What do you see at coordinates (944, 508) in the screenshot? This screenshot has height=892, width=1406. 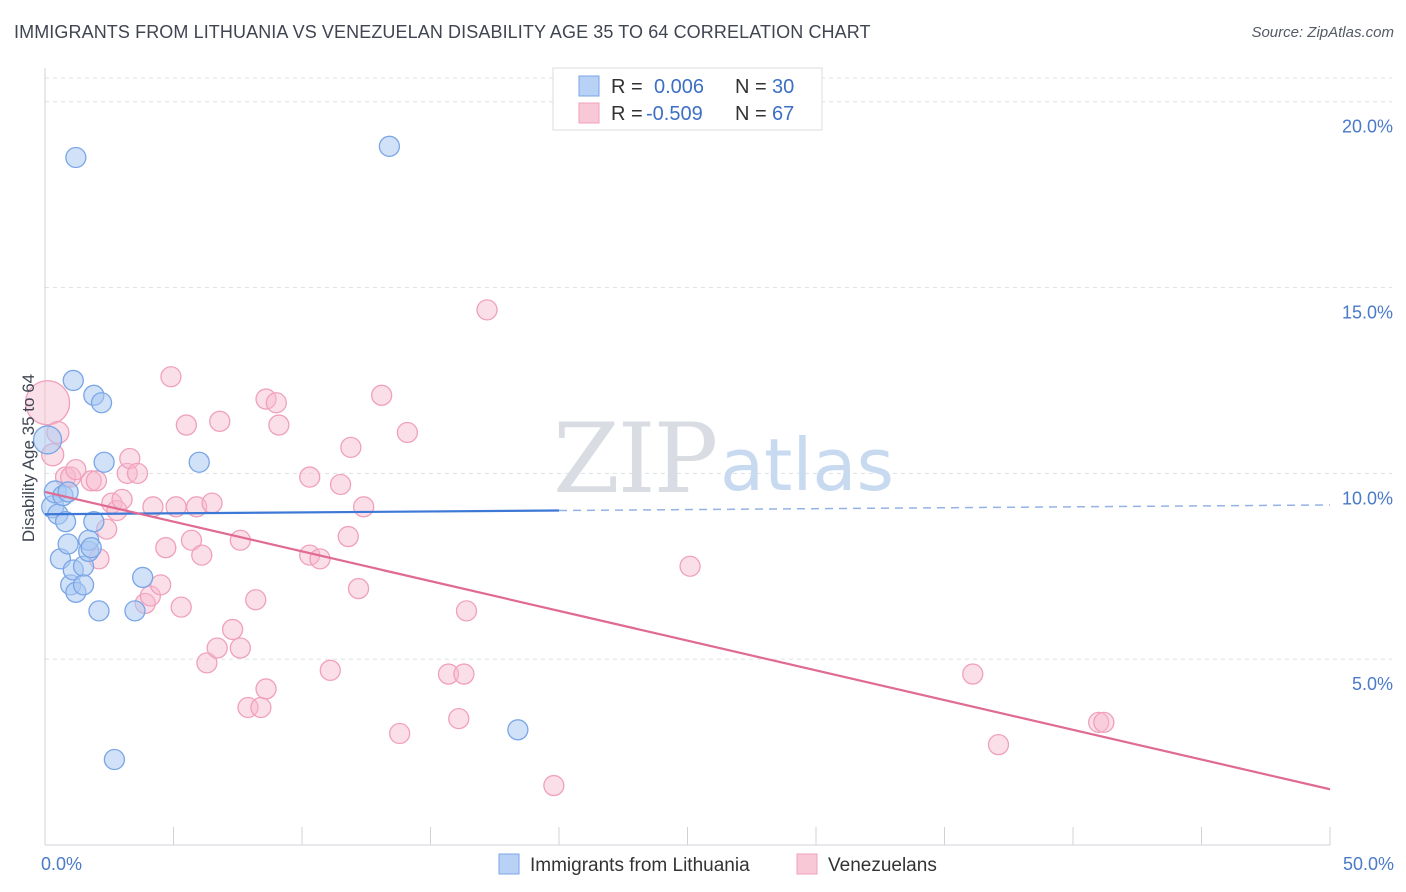 I see `lithuania-trend-extension` at bounding box center [944, 508].